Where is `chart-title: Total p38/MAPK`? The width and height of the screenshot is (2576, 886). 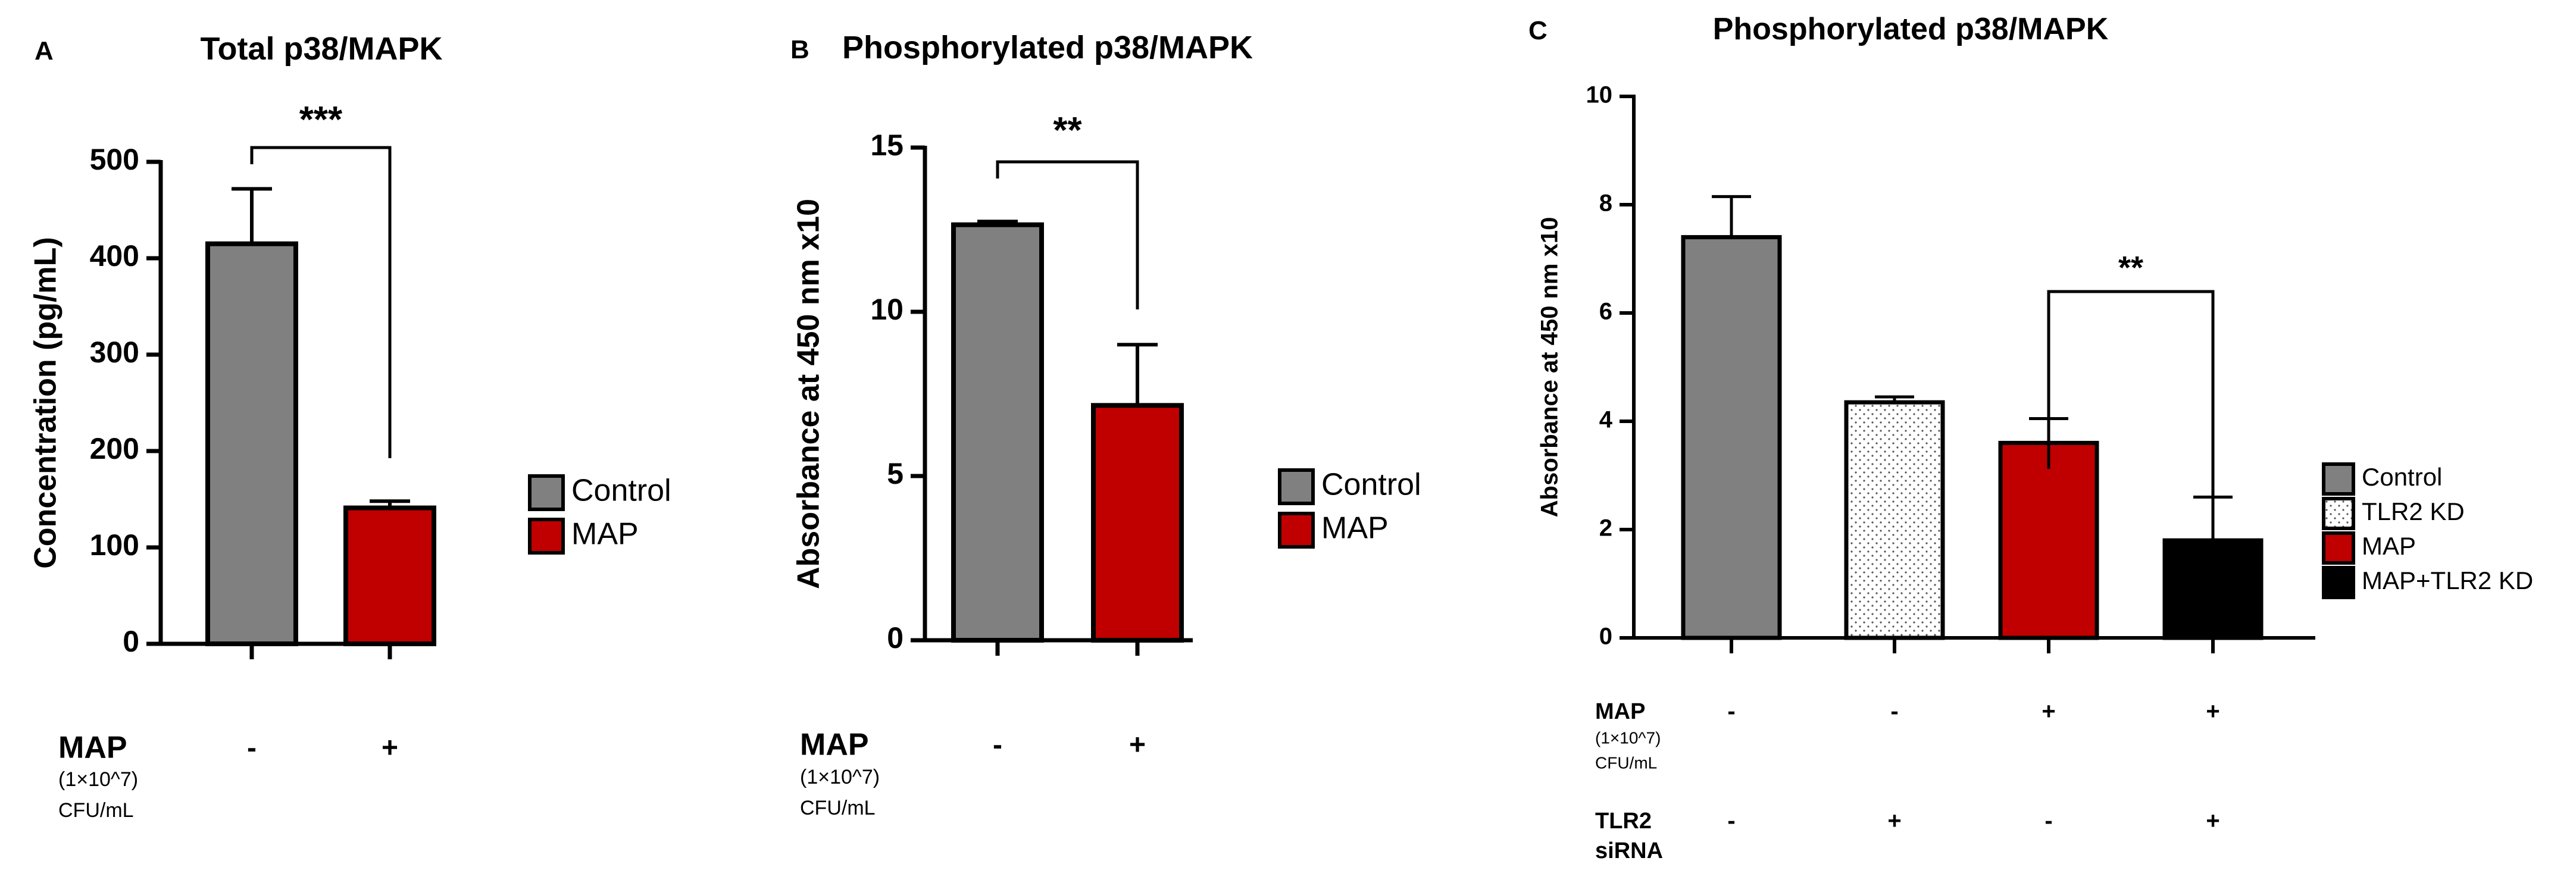 chart-title: Total p38/MAPK is located at coordinates (321, 49).